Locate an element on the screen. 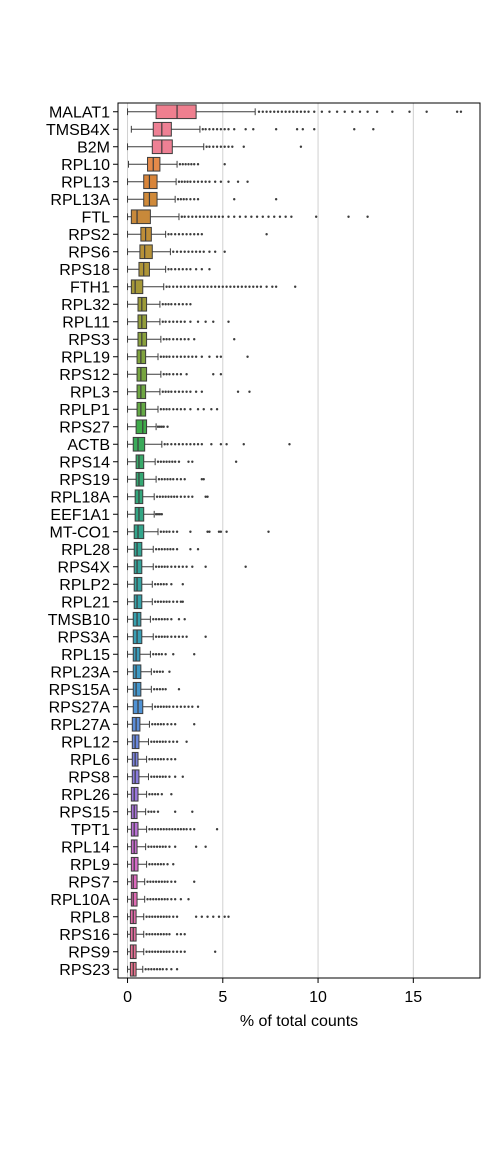 The height and width of the screenshot is (1150, 500). box-rpl8 is located at coordinates (178, 917).